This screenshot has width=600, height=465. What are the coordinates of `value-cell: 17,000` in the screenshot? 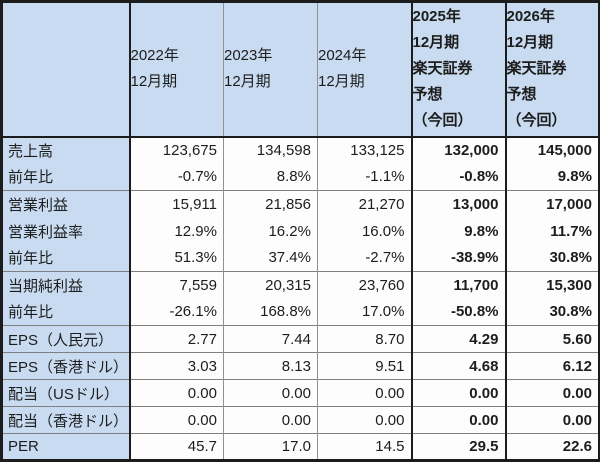 It's located at (552, 204).